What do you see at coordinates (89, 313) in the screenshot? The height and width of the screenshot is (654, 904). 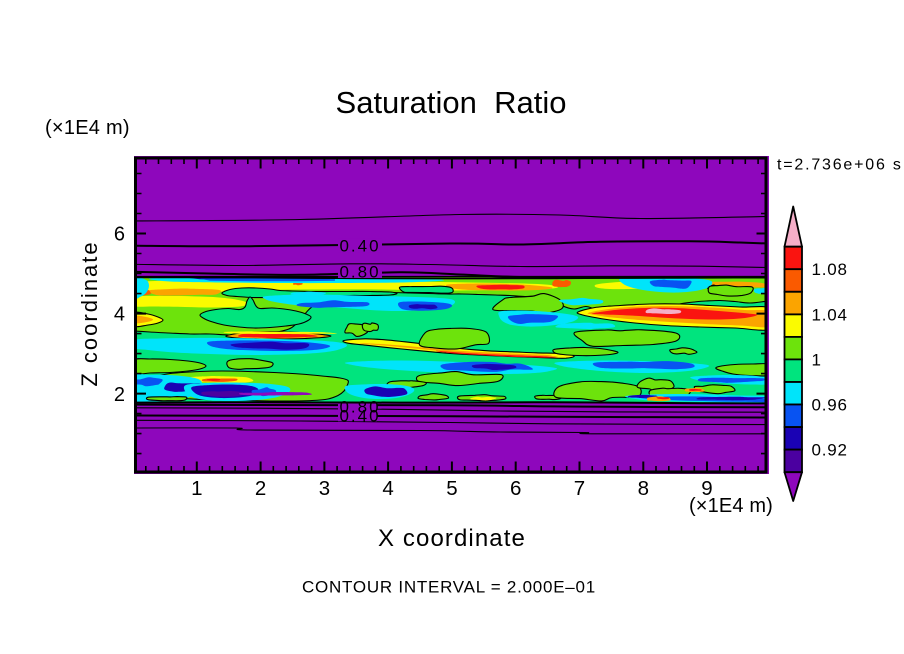 I see `svg-text: Z coordinate` at bounding box center [89, 313].